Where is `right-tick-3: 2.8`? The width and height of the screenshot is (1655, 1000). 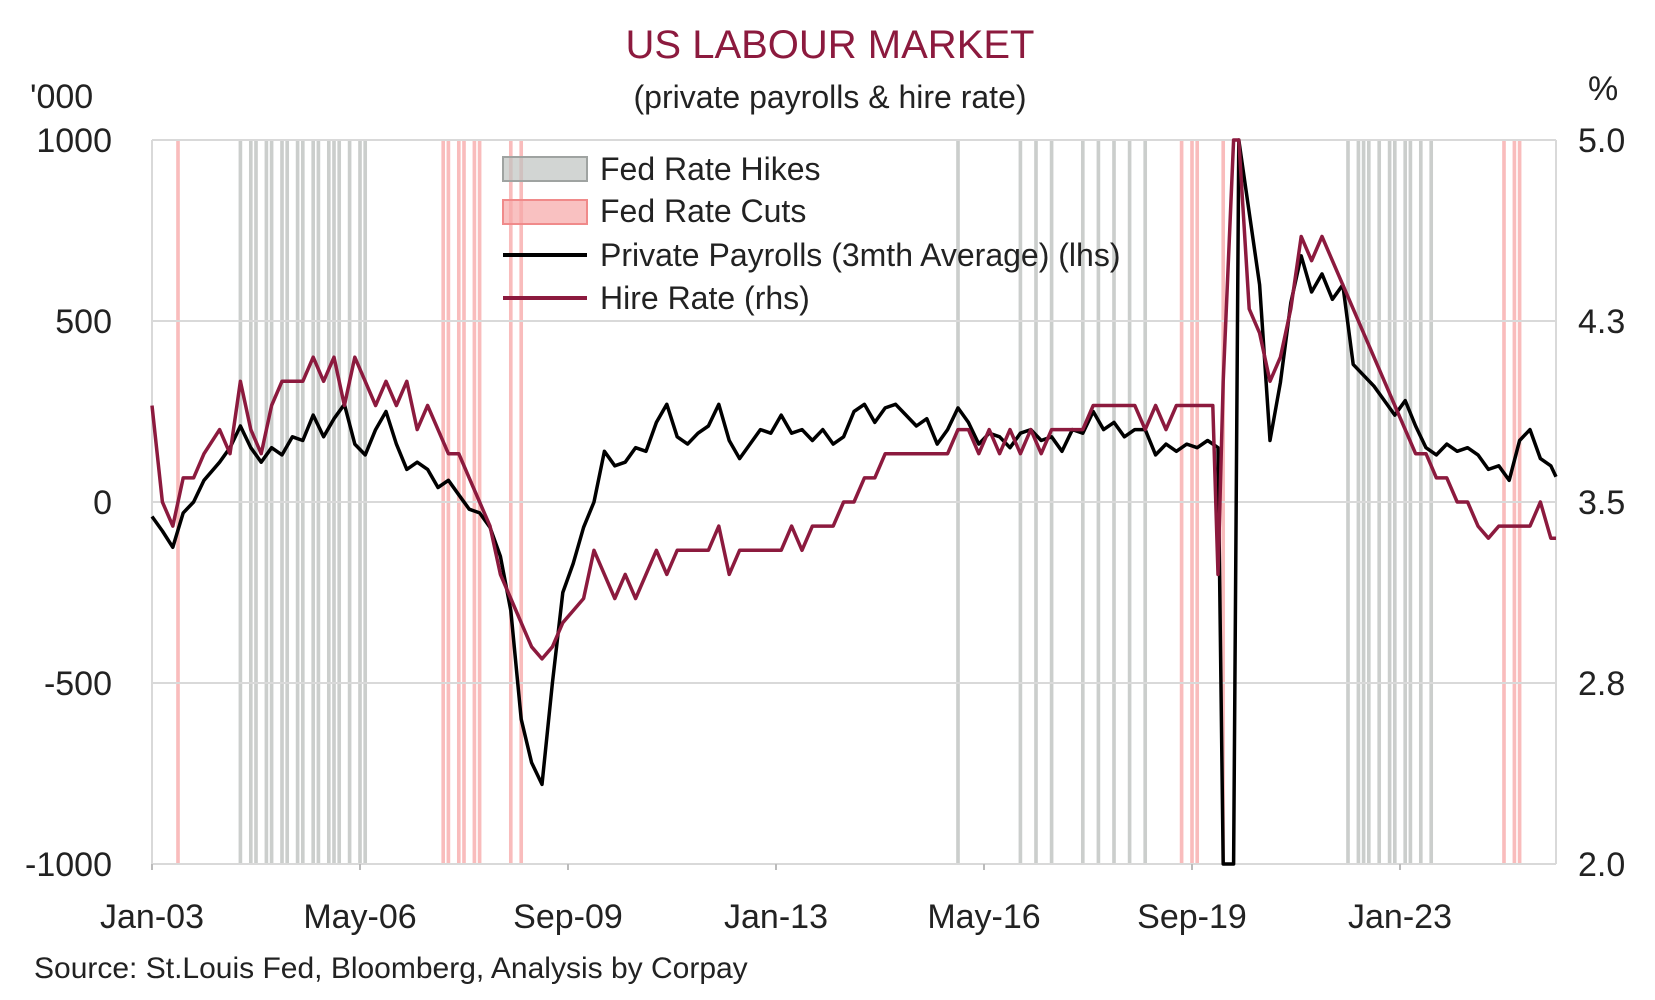 right-tick-3: 2.8 is located at coordinates (1601, 684).